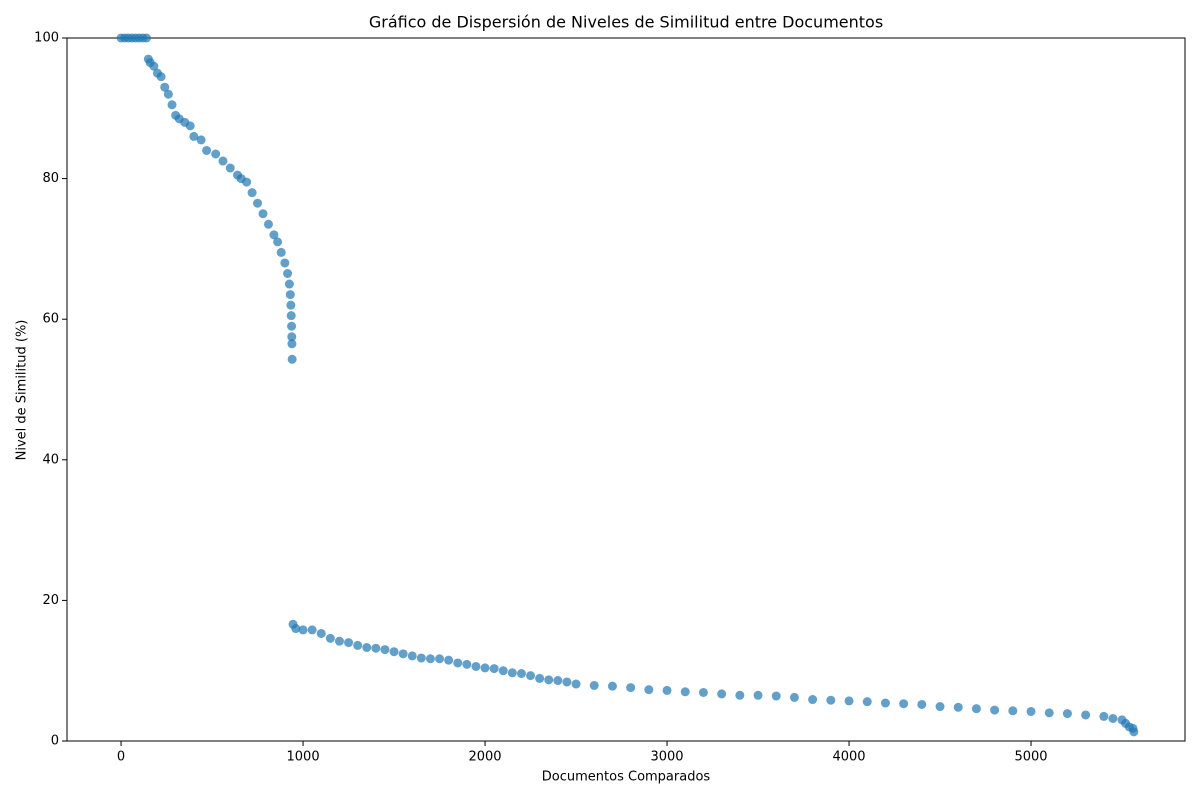  Describe the element at coordinates (626, 777) in the screenshot. I see `x-axis-label: Documentos Comparados` at that location.